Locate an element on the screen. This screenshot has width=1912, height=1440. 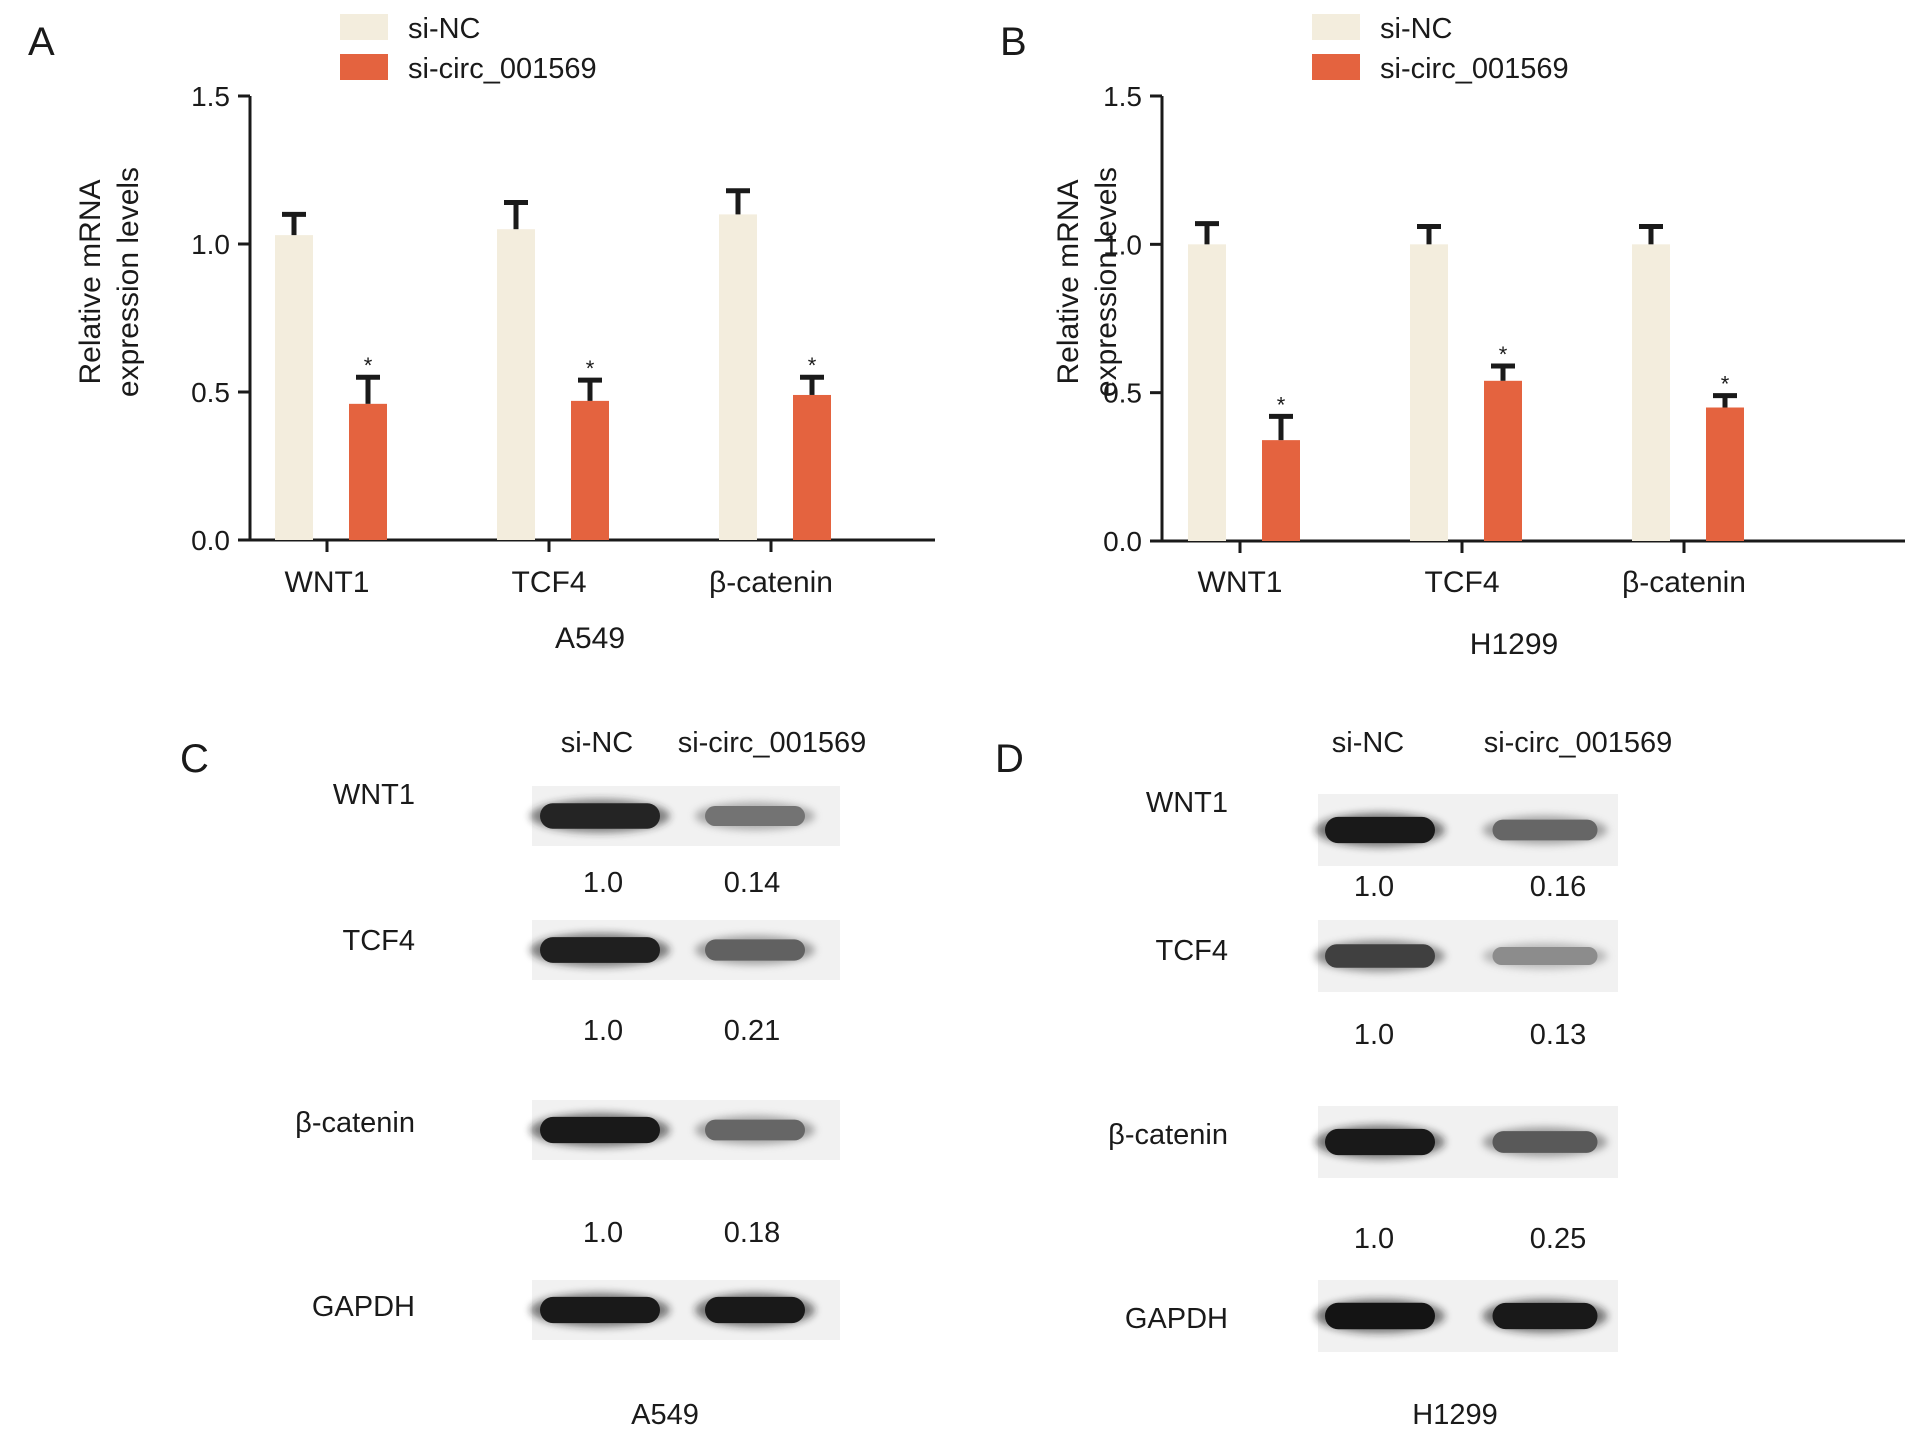
band-quantification: 0.16 is located at coordinates (1558, 887).